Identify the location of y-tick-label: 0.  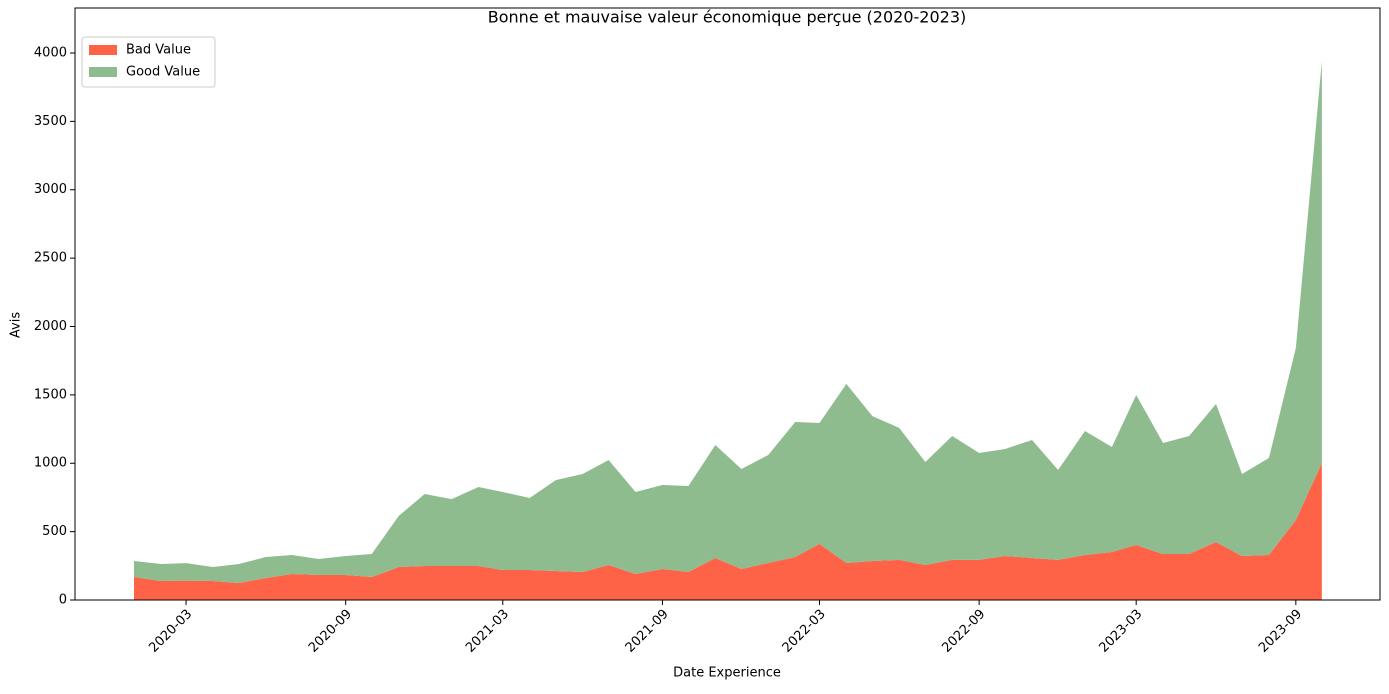
(63, 600).